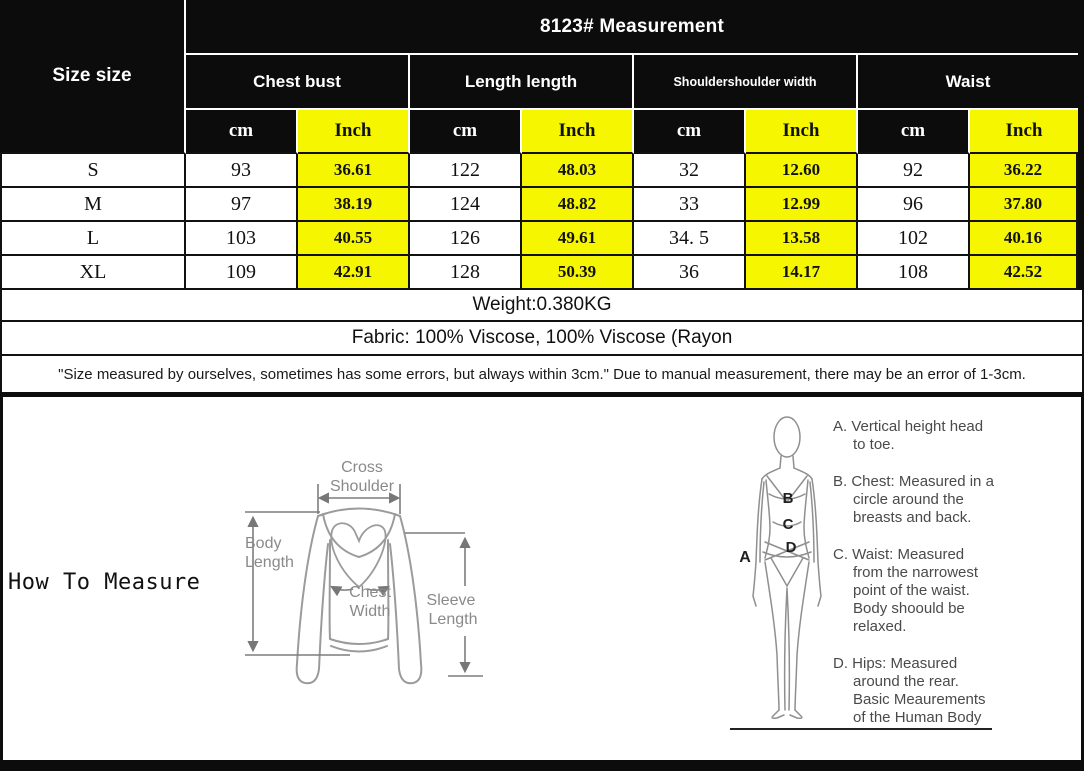 Image resolution: width=1084 pixels, height=771 pixels. What do you see at coordinates (242, 205) in the screenshot?
I see `chest-cm-cell: 97` at bounding box center [242, 205].